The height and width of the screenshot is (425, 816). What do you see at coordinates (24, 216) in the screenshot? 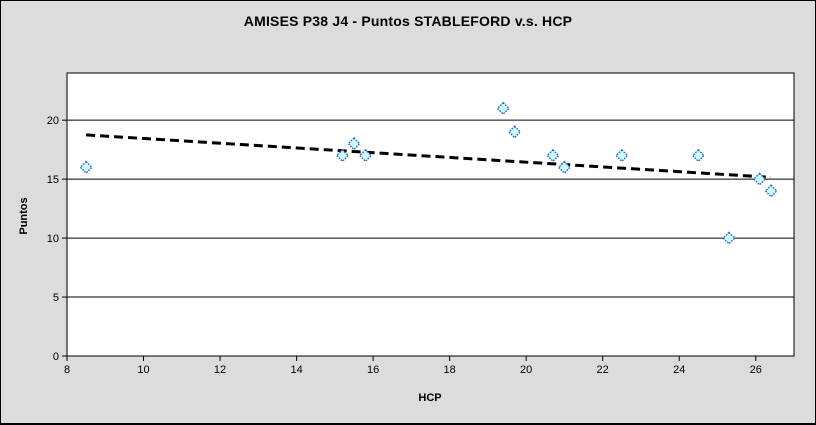
I see `y-axis-title: Puntos` at bounding box center [24, 216].